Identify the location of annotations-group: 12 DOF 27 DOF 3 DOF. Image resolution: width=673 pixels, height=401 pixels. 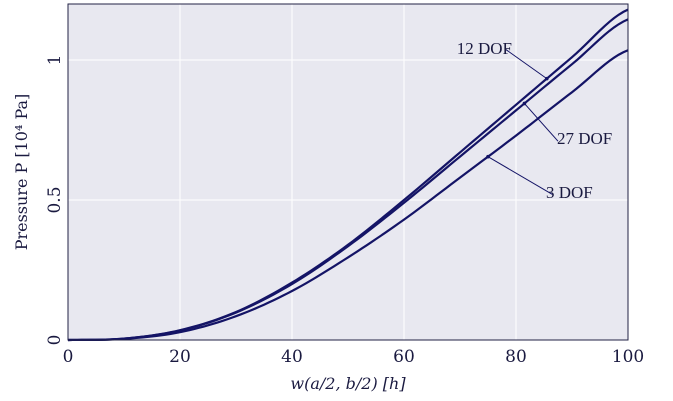
(535, 120).